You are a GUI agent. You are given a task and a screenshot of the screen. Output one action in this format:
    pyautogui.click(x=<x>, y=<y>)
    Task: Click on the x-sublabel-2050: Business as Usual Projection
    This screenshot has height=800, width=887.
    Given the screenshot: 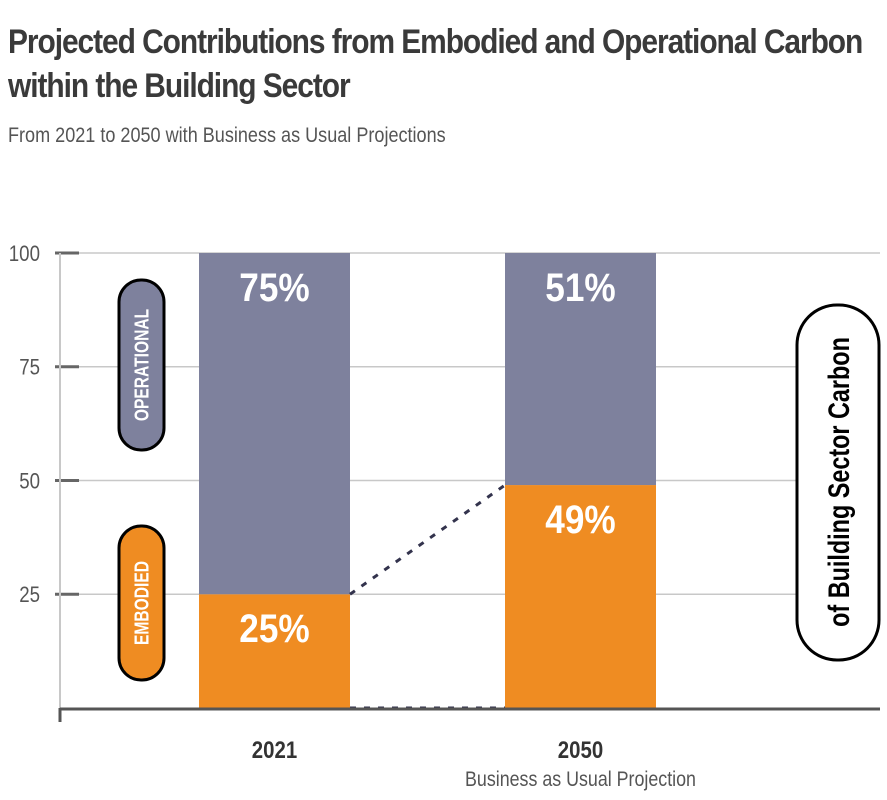 What is the action you would take?
    pyautogui.click(x=580, y=780)
    